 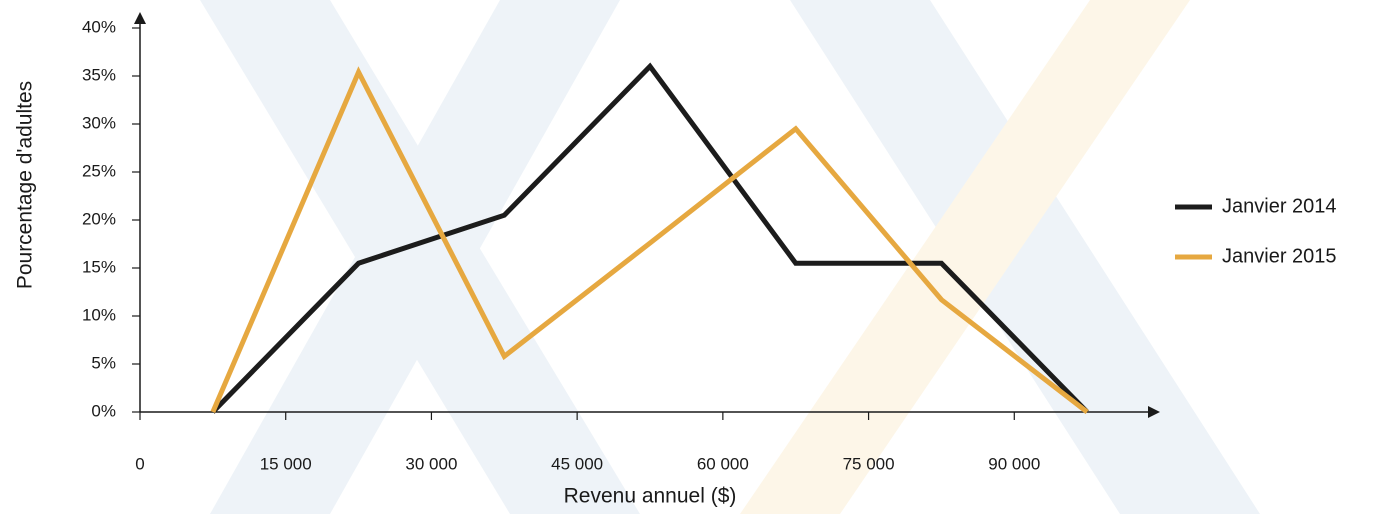 I want to click on x-tick-label: 45 000, so click(x=577, y=463).